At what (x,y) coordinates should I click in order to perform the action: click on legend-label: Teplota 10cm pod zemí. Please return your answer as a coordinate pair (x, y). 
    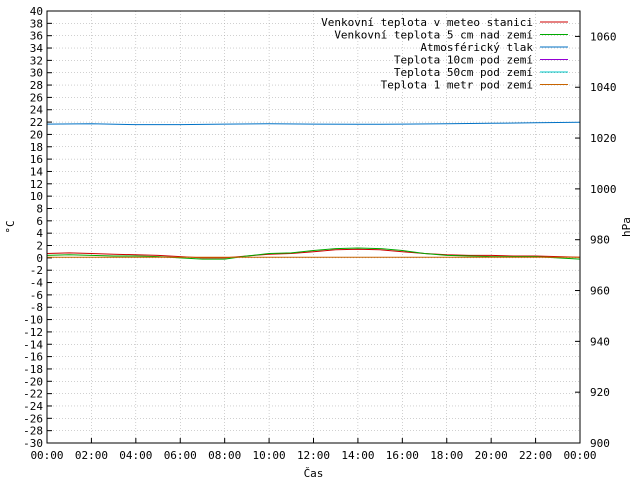
    Looking at the image, I should click on (463, 60).